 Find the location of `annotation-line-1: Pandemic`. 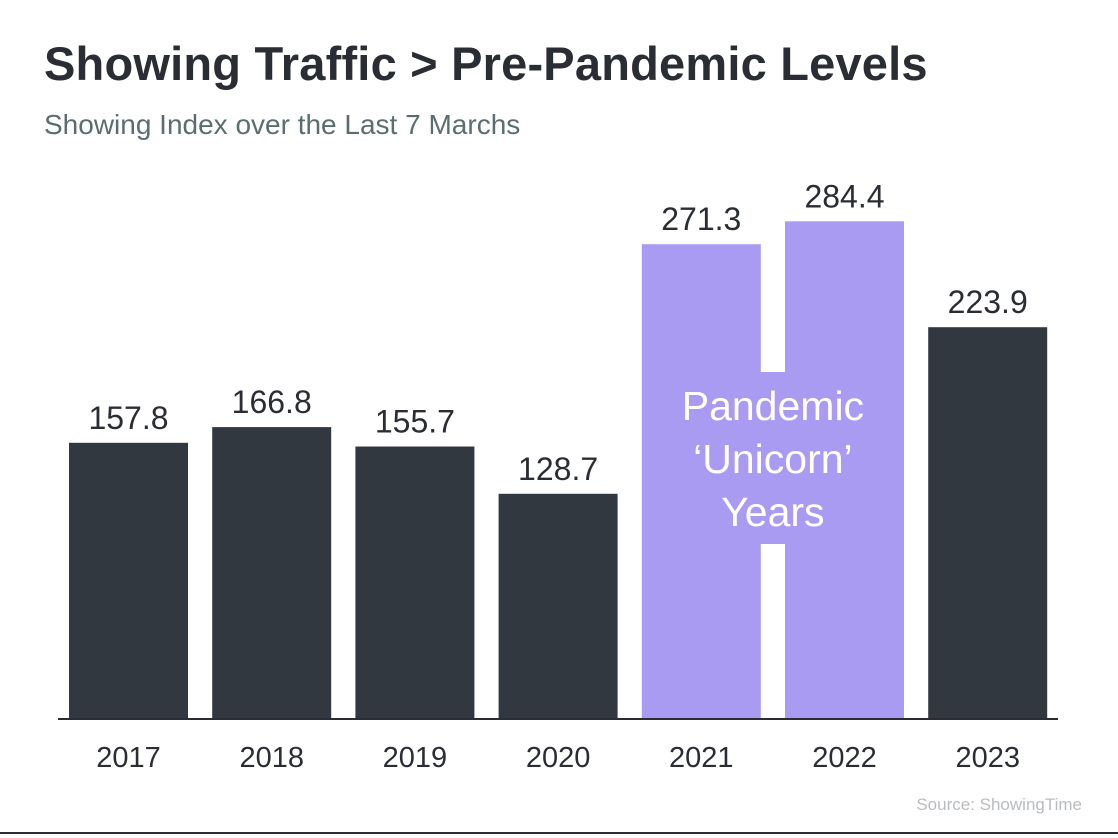

annotation-line-1: Pandemic is located at coordinates (773, 406).